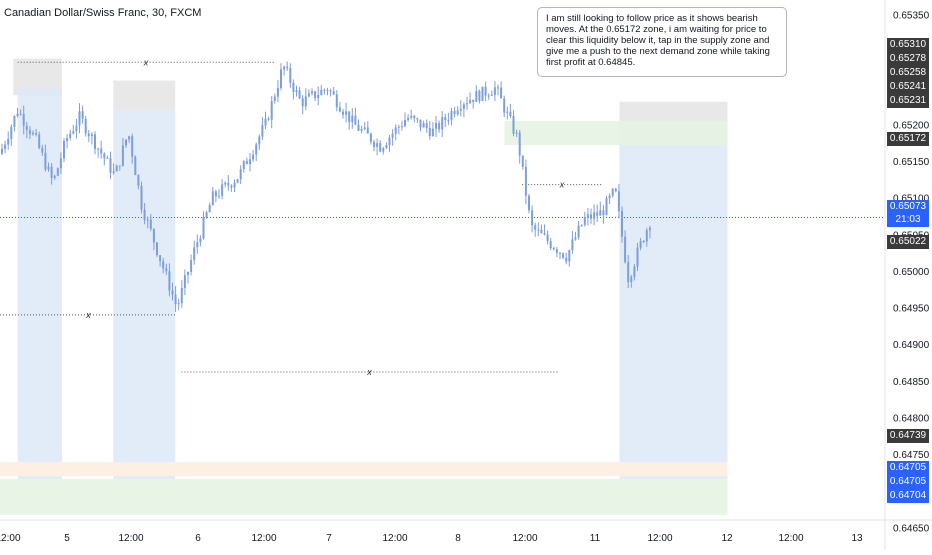  I want to click on price-tag: 0.64704, so click(908, 496).